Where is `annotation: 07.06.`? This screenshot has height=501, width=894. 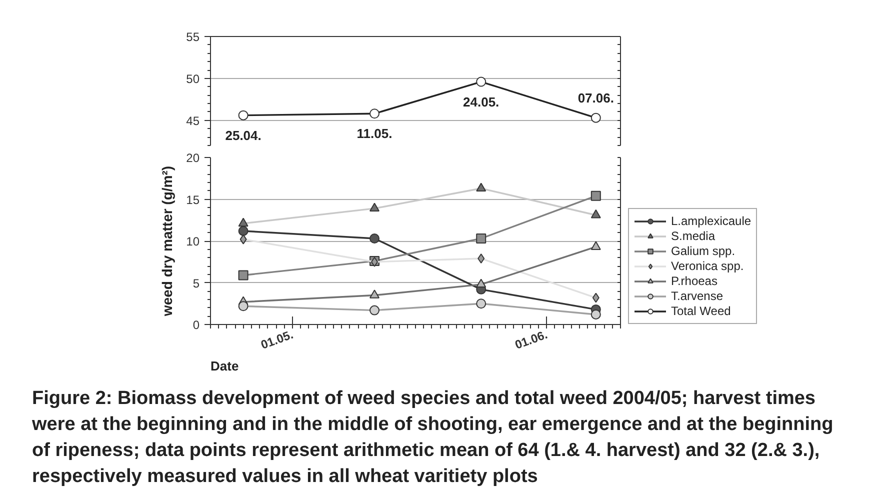 annotation: 07.06. is located at coordinates (596, 98).